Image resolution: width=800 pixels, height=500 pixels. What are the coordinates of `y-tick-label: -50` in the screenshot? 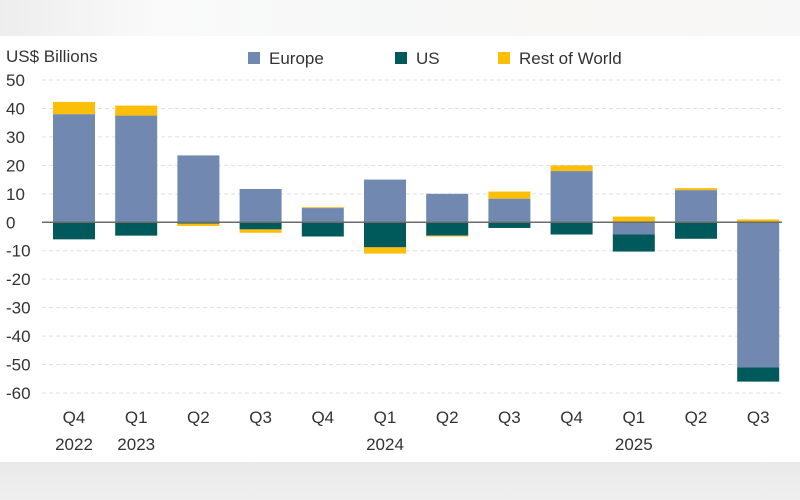 It's located at (18, 365).